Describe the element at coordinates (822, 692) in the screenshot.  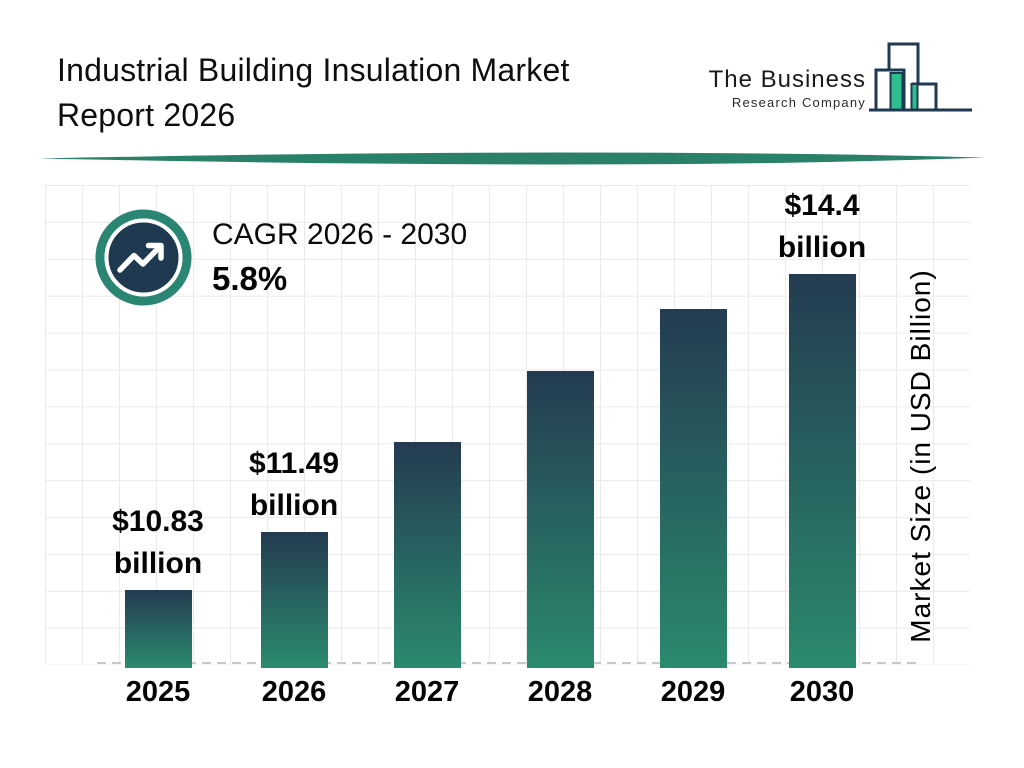
I see `x-tick-2030: 2030` at that location.